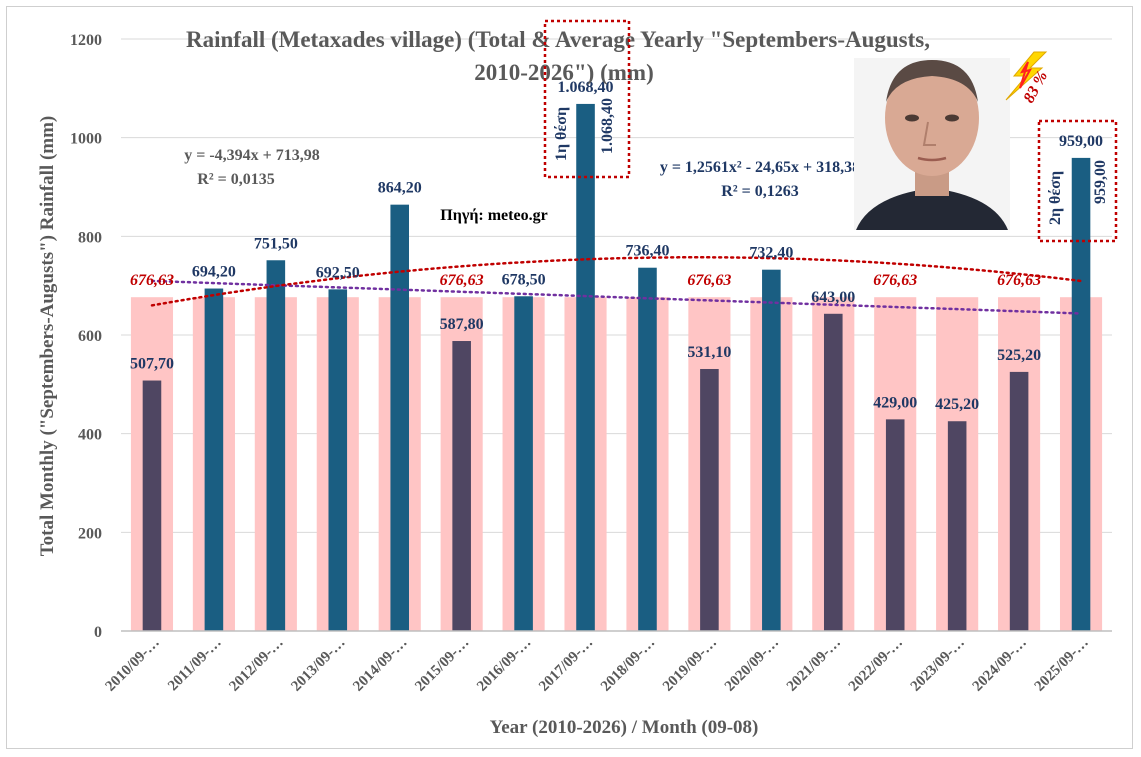 The width and height of the screenshot is (1141, 757). Describe the element at coordinates (833, 297) in the screenshot. I see `value-label: 643,00` at that location.